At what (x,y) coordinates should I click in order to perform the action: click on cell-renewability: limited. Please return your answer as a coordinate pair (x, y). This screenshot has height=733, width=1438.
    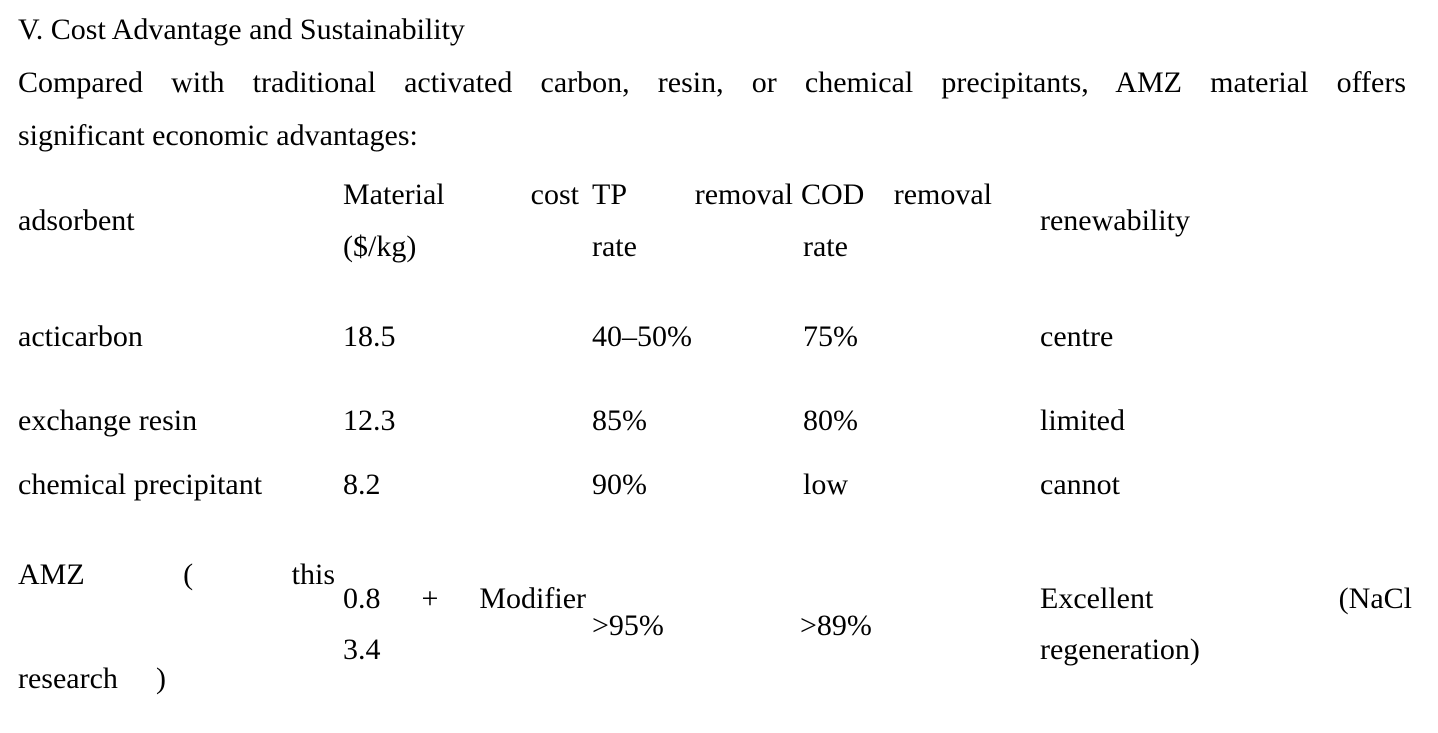
    Looking at the image, I should click on (1082, 420).